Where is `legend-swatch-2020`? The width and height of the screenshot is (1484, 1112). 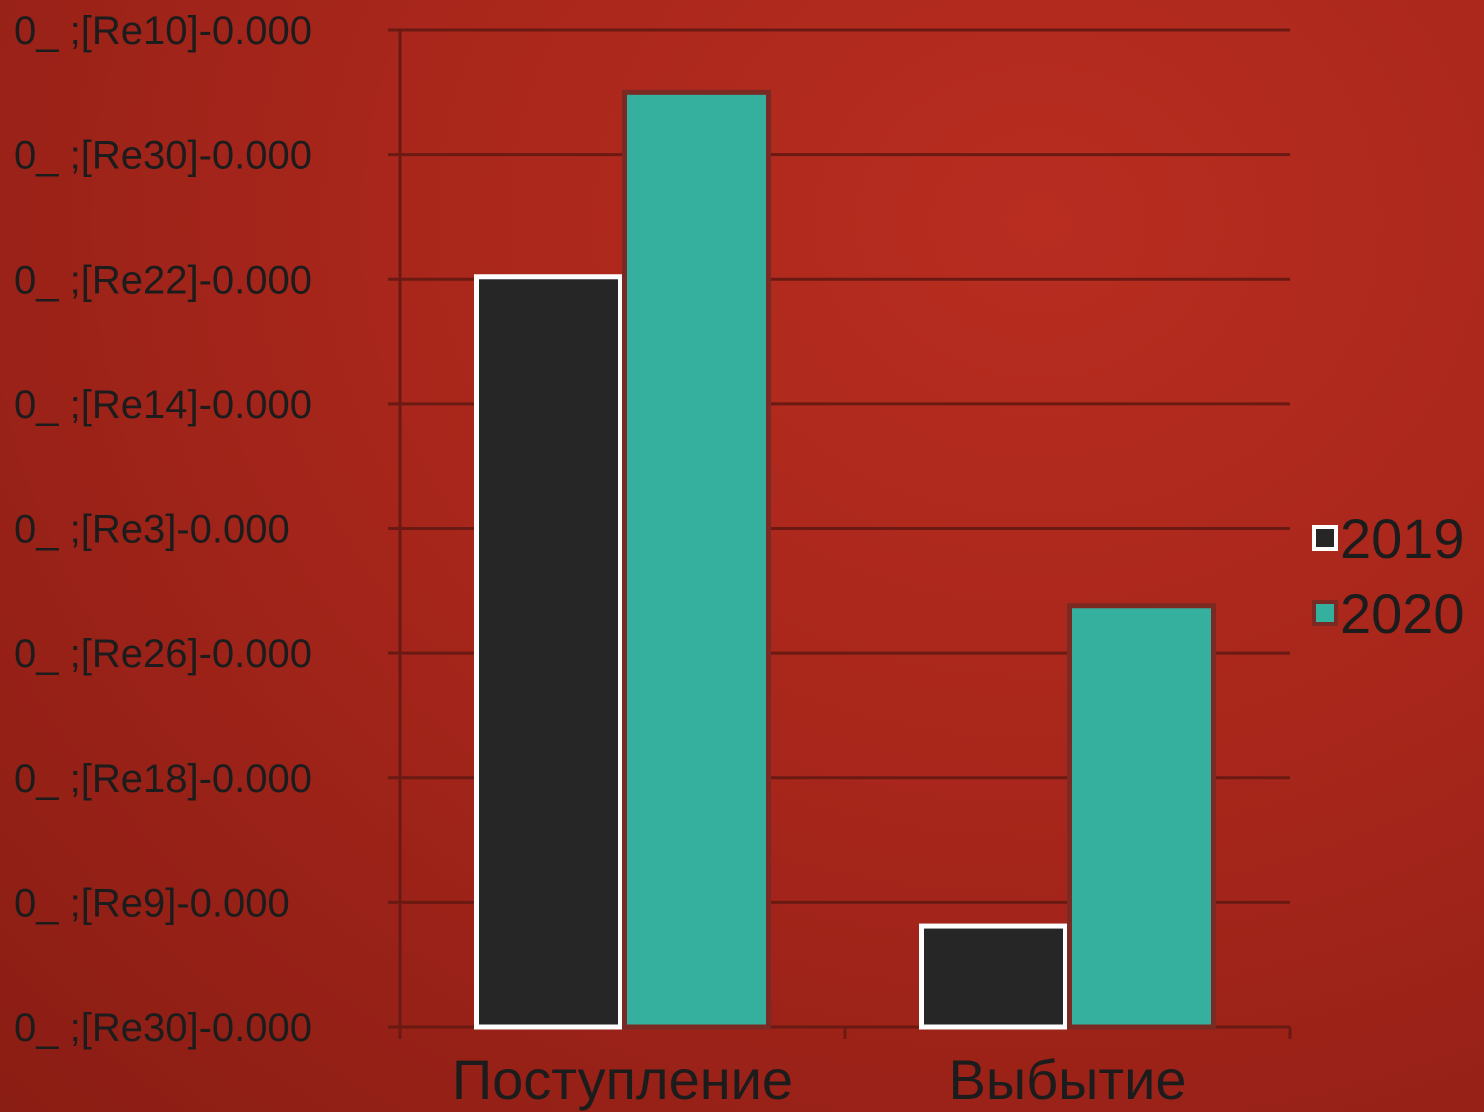
legend-swatch-2020 is located at coordinates (1325, 613).